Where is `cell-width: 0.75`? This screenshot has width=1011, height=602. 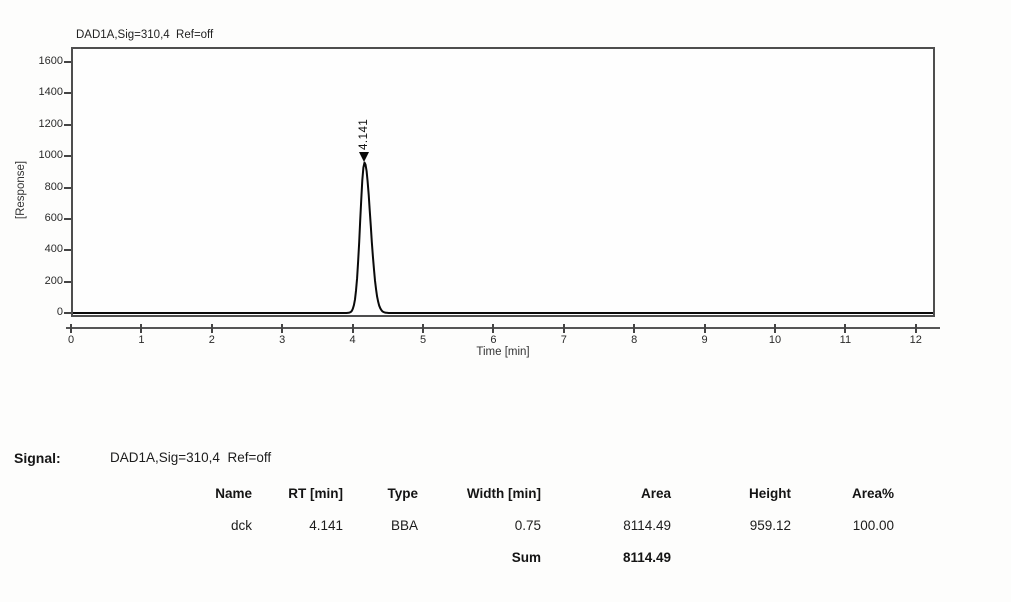
cell-width: 0.75 is located at coordinates (527, 525).